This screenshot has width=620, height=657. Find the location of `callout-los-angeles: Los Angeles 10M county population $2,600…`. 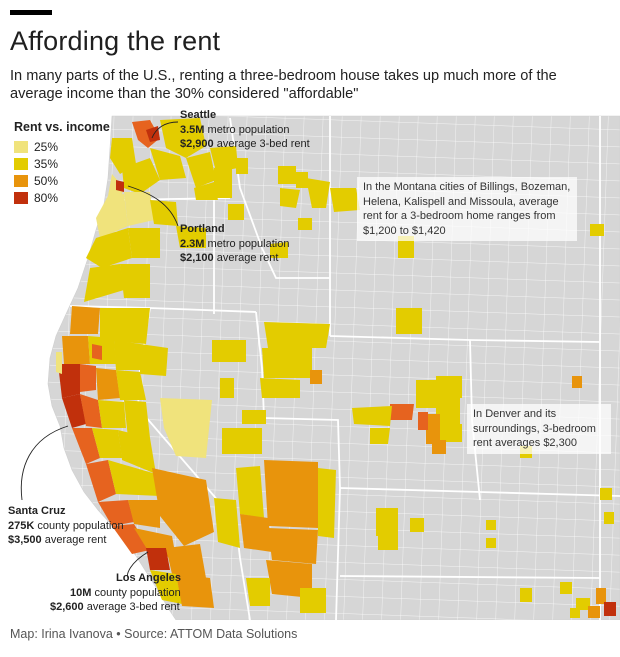

callout-los-angeles: Los Angeles 10M county population $2,600… is located at coordinates (115, 593).